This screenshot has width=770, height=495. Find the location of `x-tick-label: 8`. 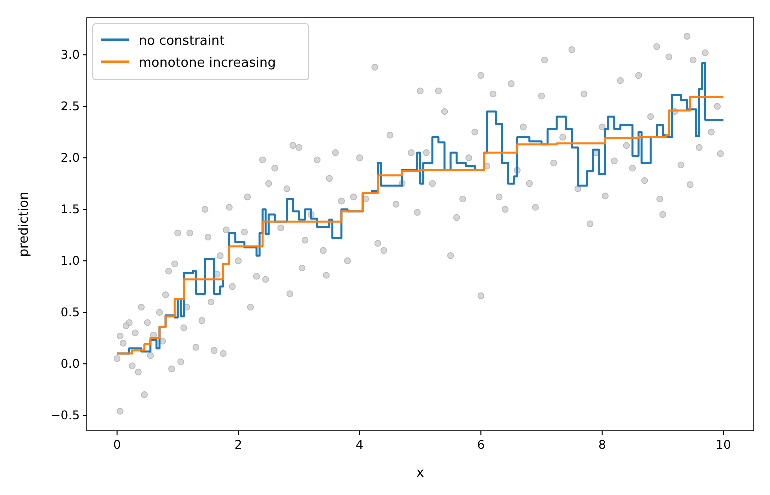

x-tick-label: 8 is located at coordinates (602, 445).